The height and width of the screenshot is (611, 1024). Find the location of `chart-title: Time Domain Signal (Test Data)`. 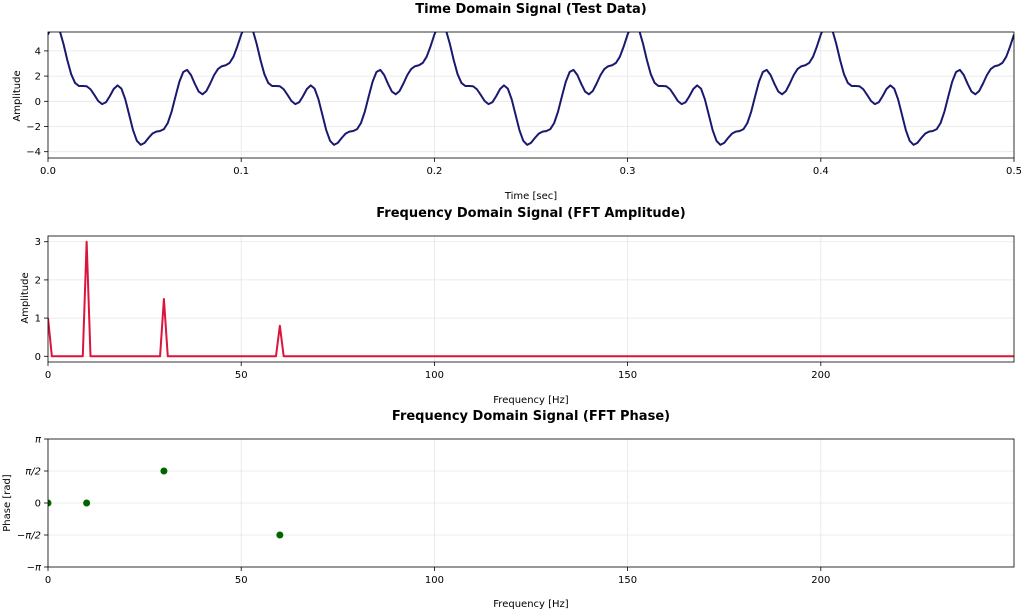

chart-title: Time Domain Signal (Test Data) is located at coordinates (531, 9).